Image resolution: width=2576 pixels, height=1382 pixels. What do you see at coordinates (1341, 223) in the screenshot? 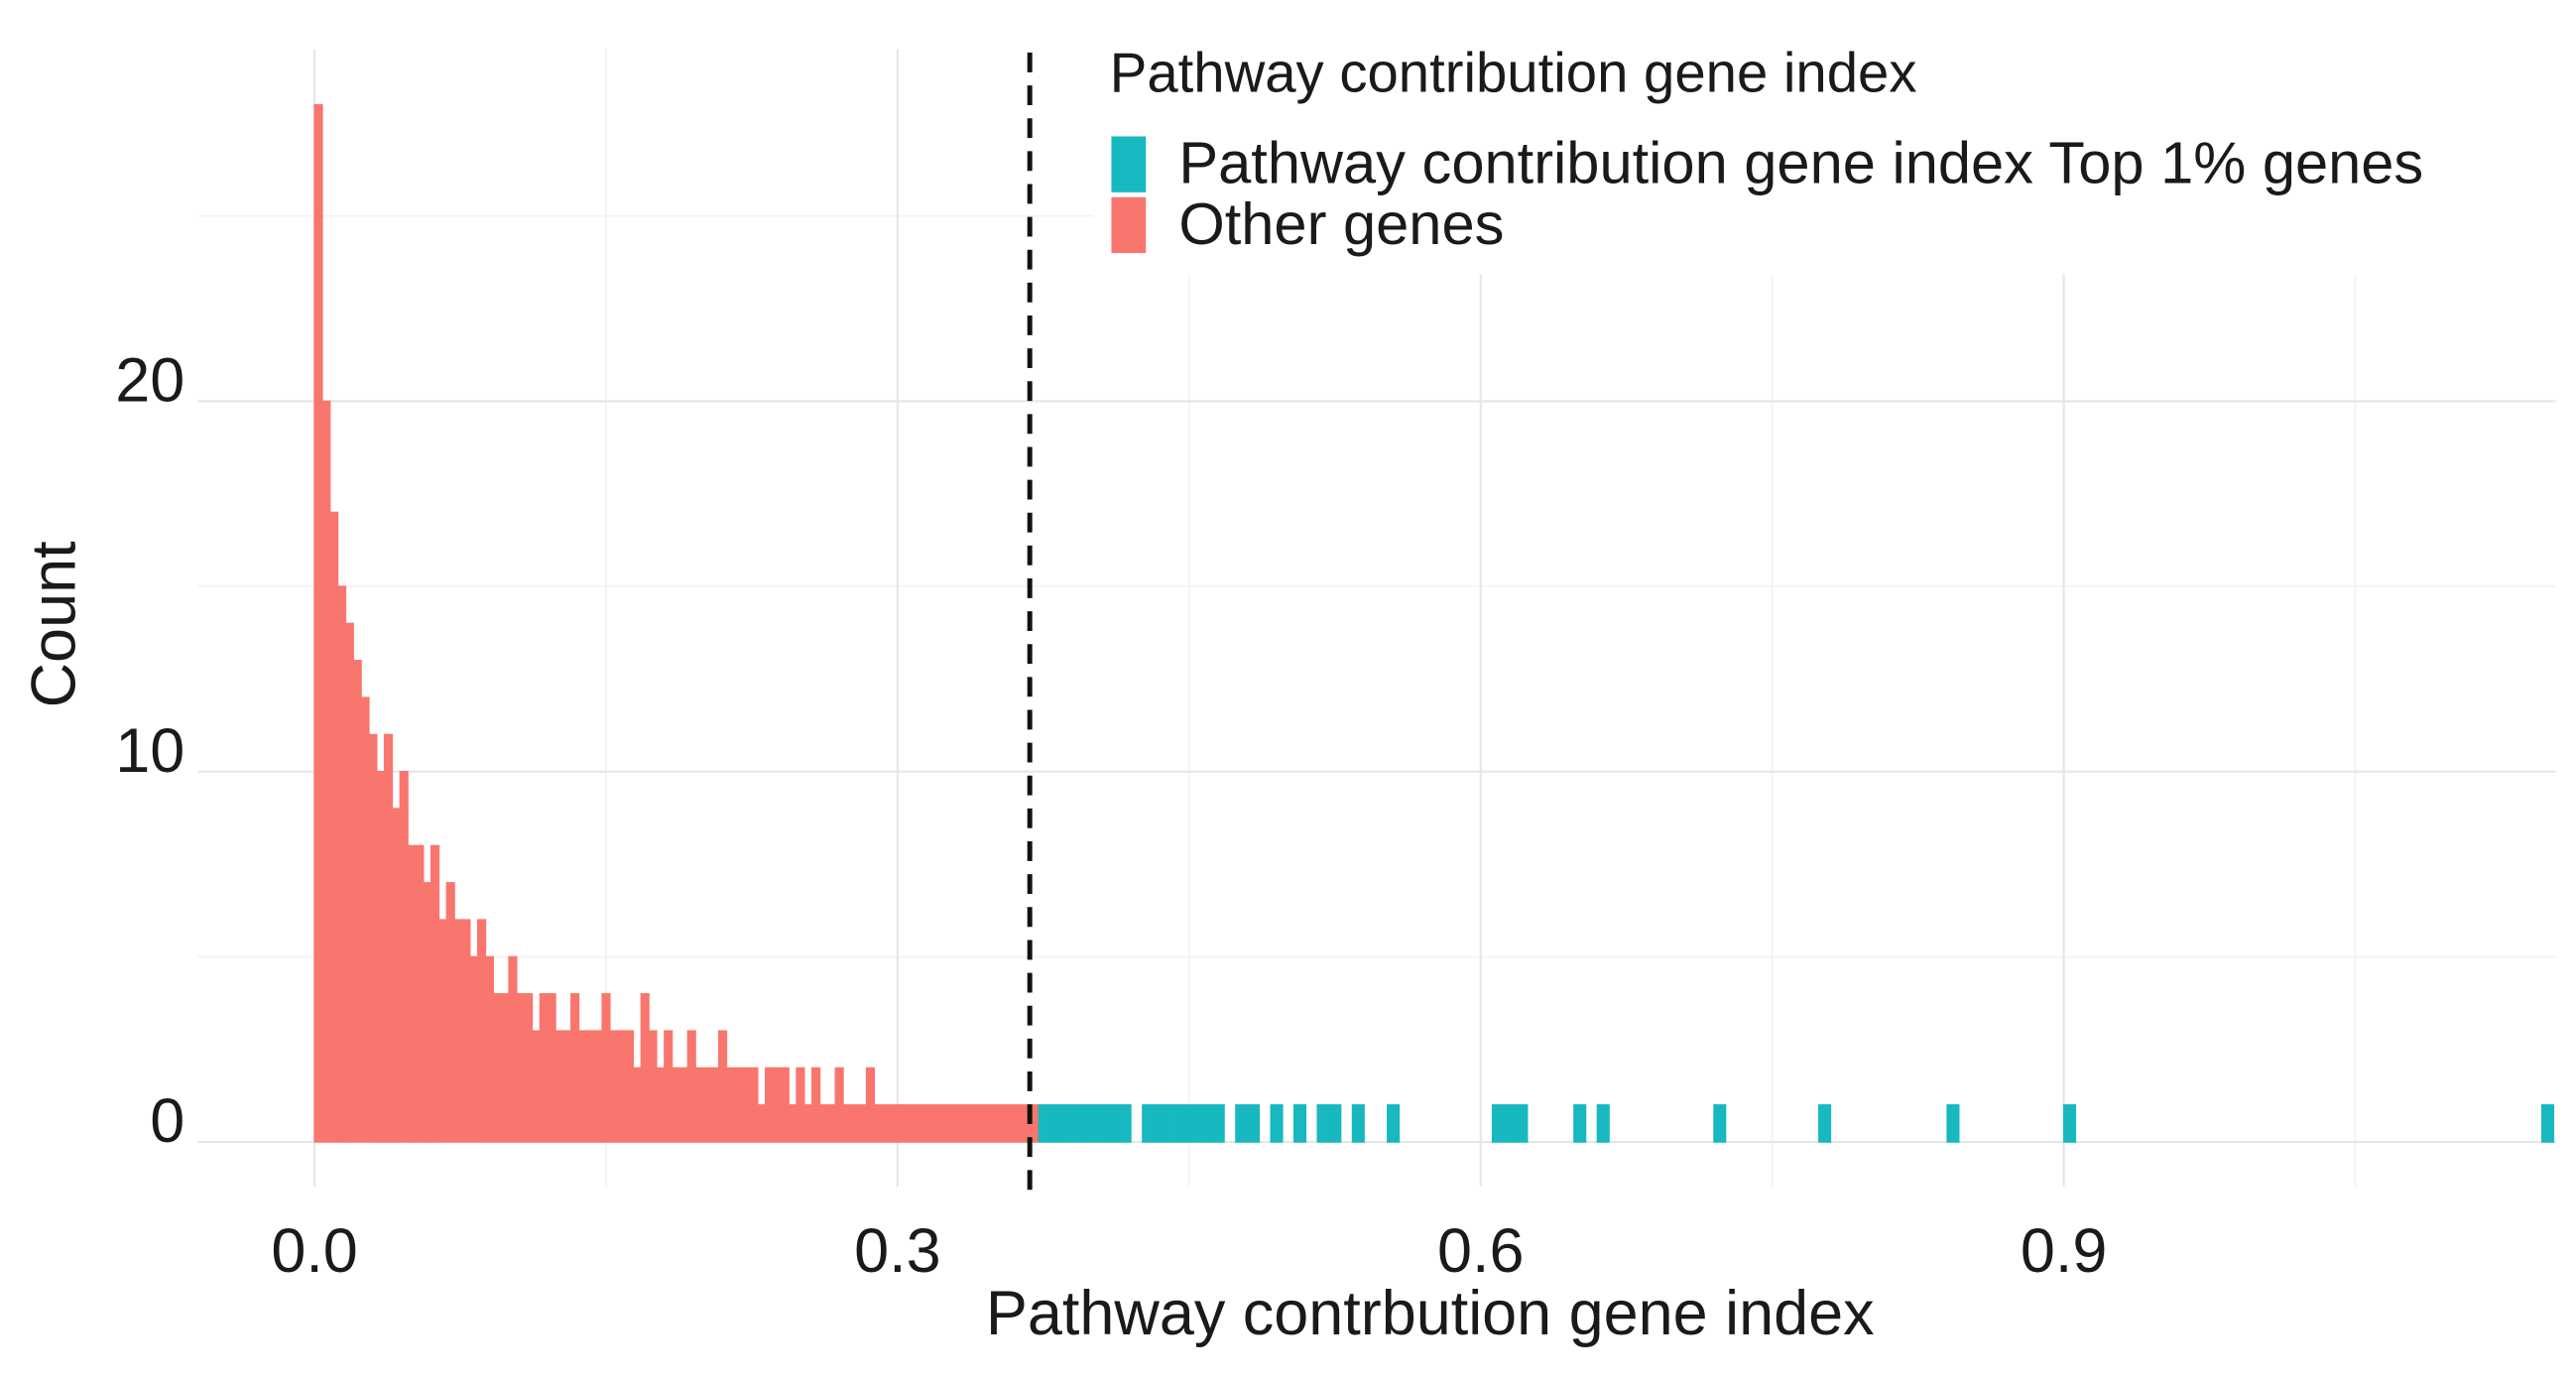
I see `legend-label: Other genes` at bounding box center [1341, 223].